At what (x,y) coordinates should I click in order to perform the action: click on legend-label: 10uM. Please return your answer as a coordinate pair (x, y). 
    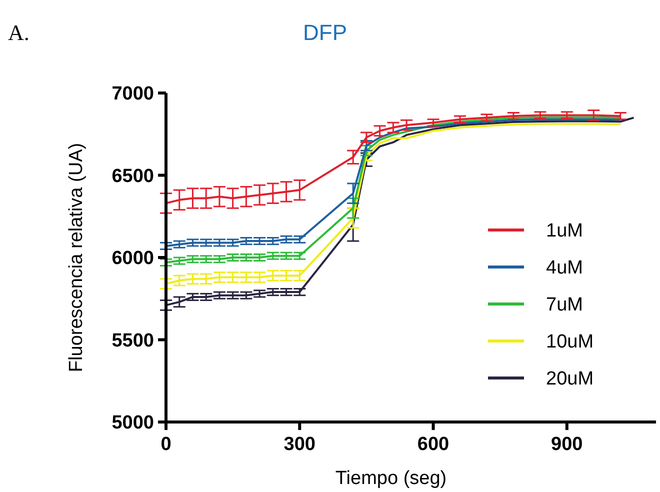
    Looking at the image, I should click on (570, 342).